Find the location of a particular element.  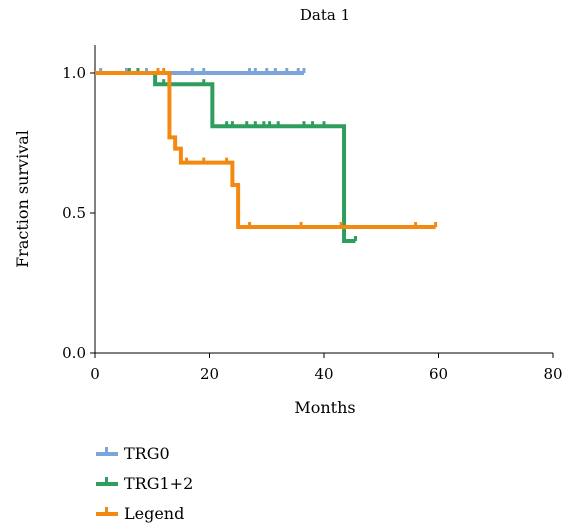

chart-title: Data 1 is located at coordinates (325, 15).